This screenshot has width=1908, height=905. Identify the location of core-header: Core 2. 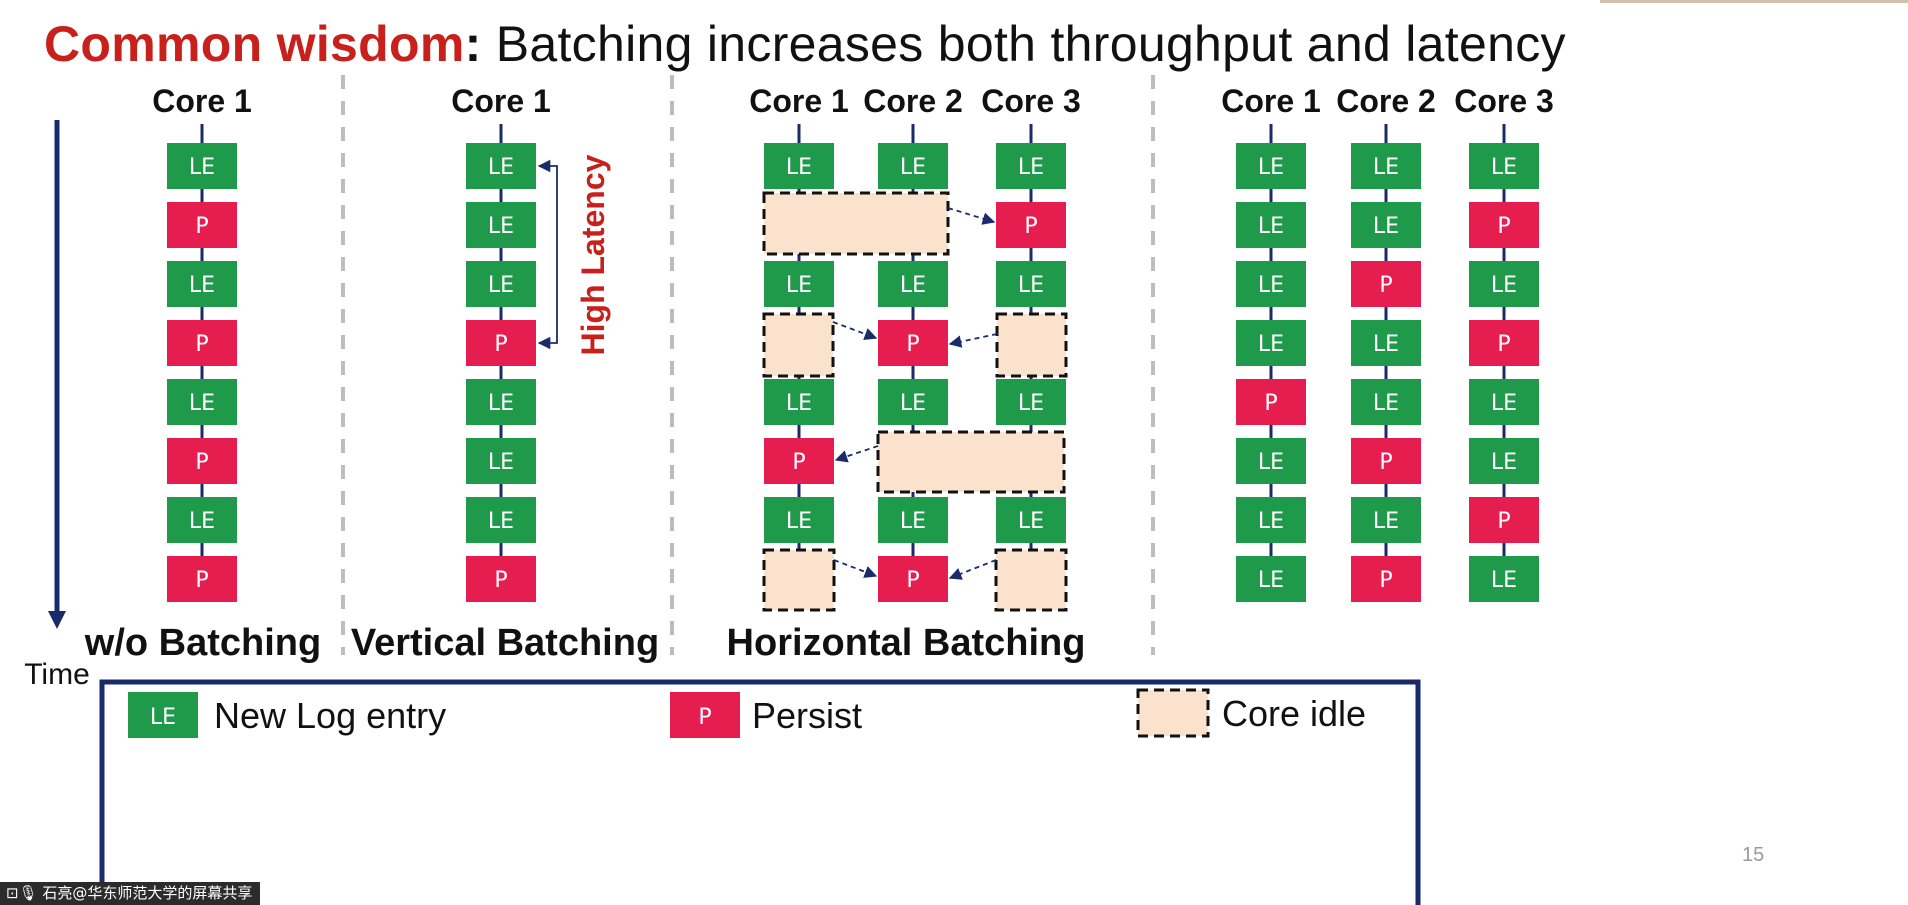
(1386, 101).